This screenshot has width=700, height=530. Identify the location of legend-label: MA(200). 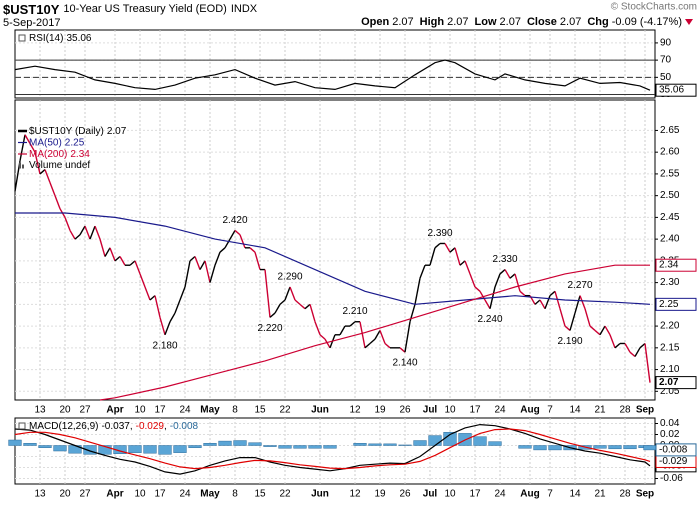
(48, 154).